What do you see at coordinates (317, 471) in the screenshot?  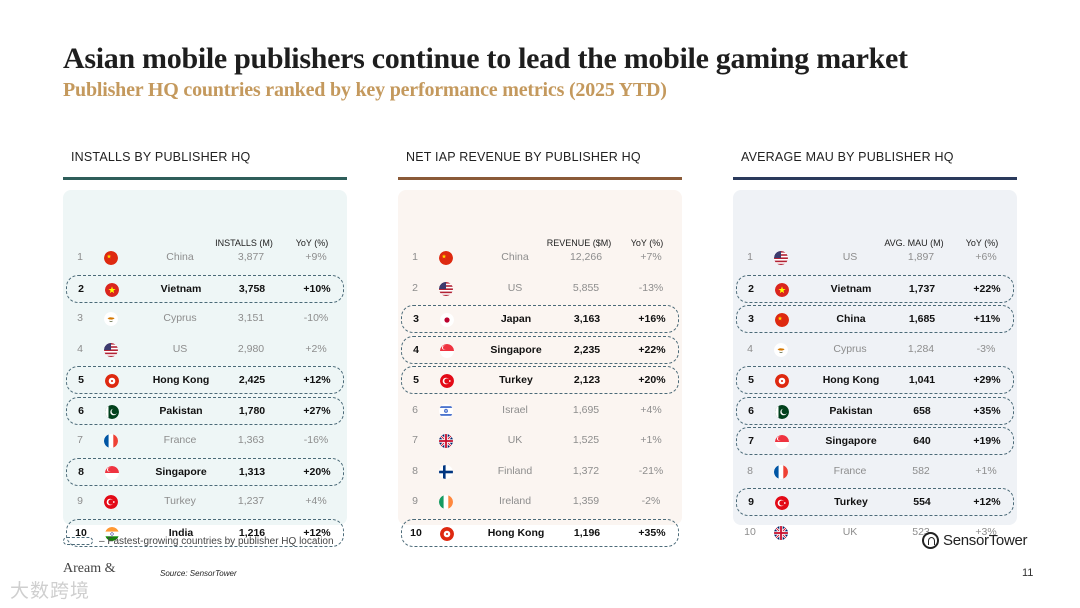 I see `yoy-cell: +20%` at bounding box center [317, 471].